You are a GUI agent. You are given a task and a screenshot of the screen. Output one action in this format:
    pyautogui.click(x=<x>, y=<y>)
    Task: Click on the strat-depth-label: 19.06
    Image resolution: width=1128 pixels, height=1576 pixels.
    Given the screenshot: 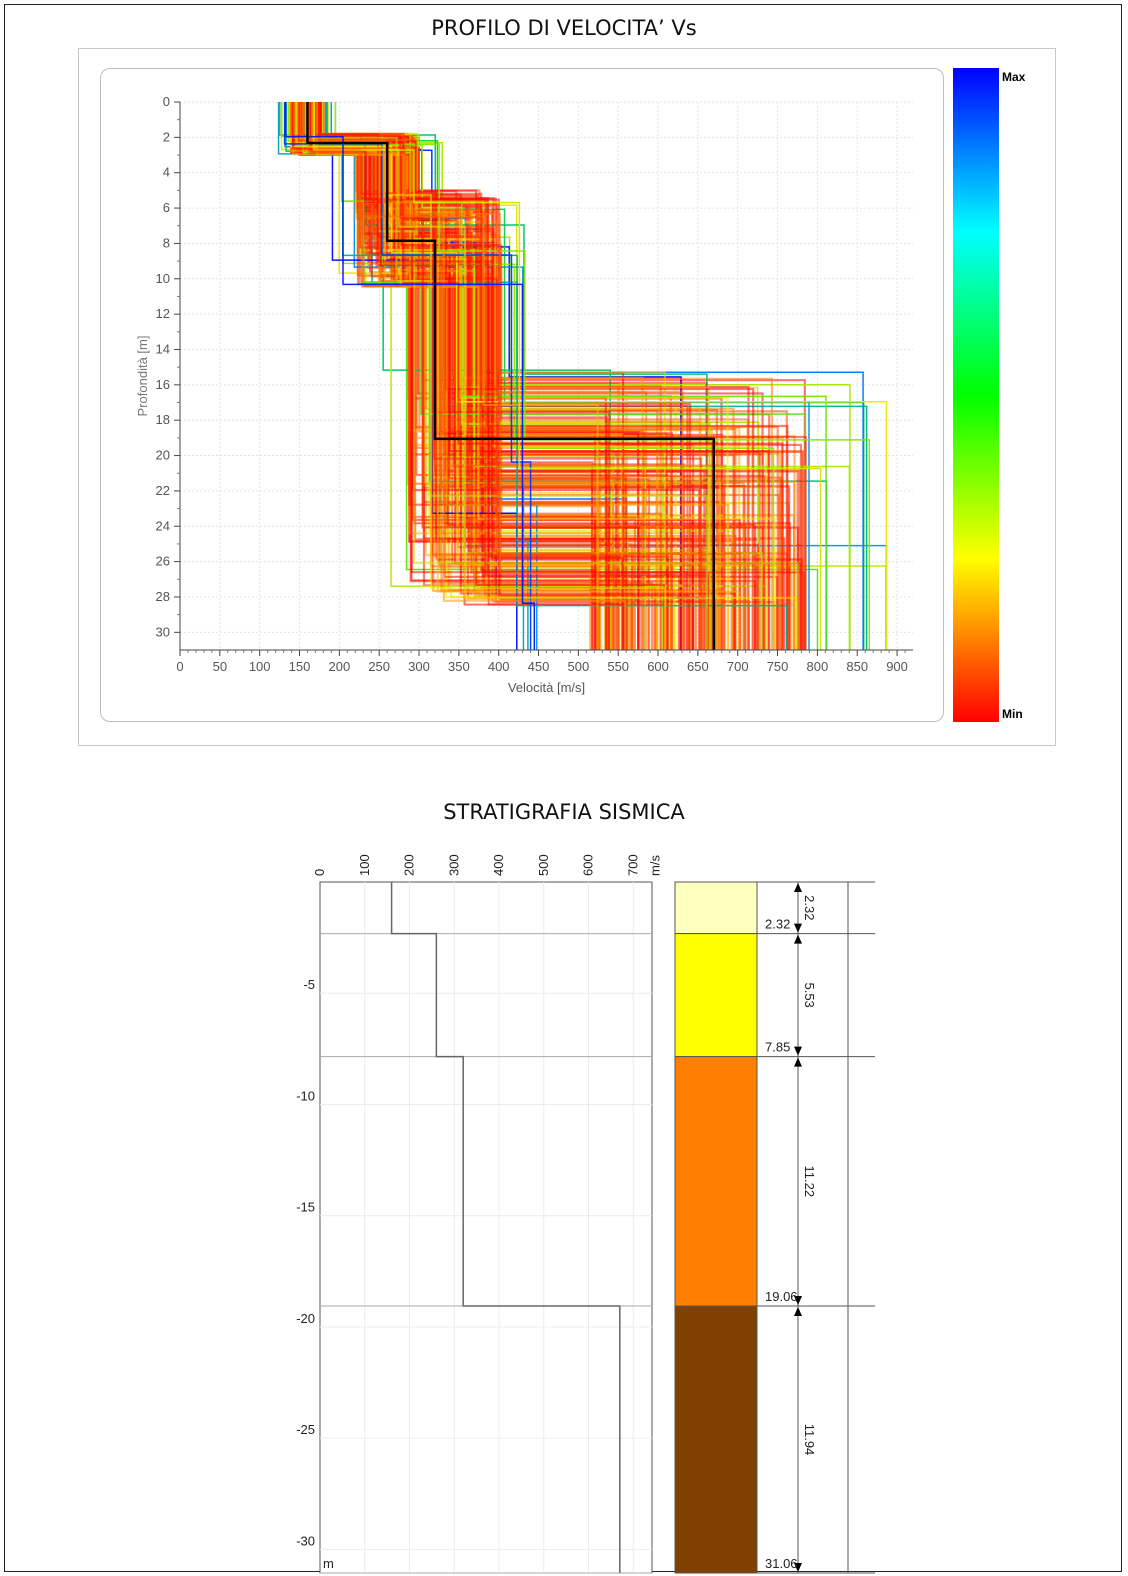 What is the action you would take?
    pyautogui.click(x=781, y=1296)
    